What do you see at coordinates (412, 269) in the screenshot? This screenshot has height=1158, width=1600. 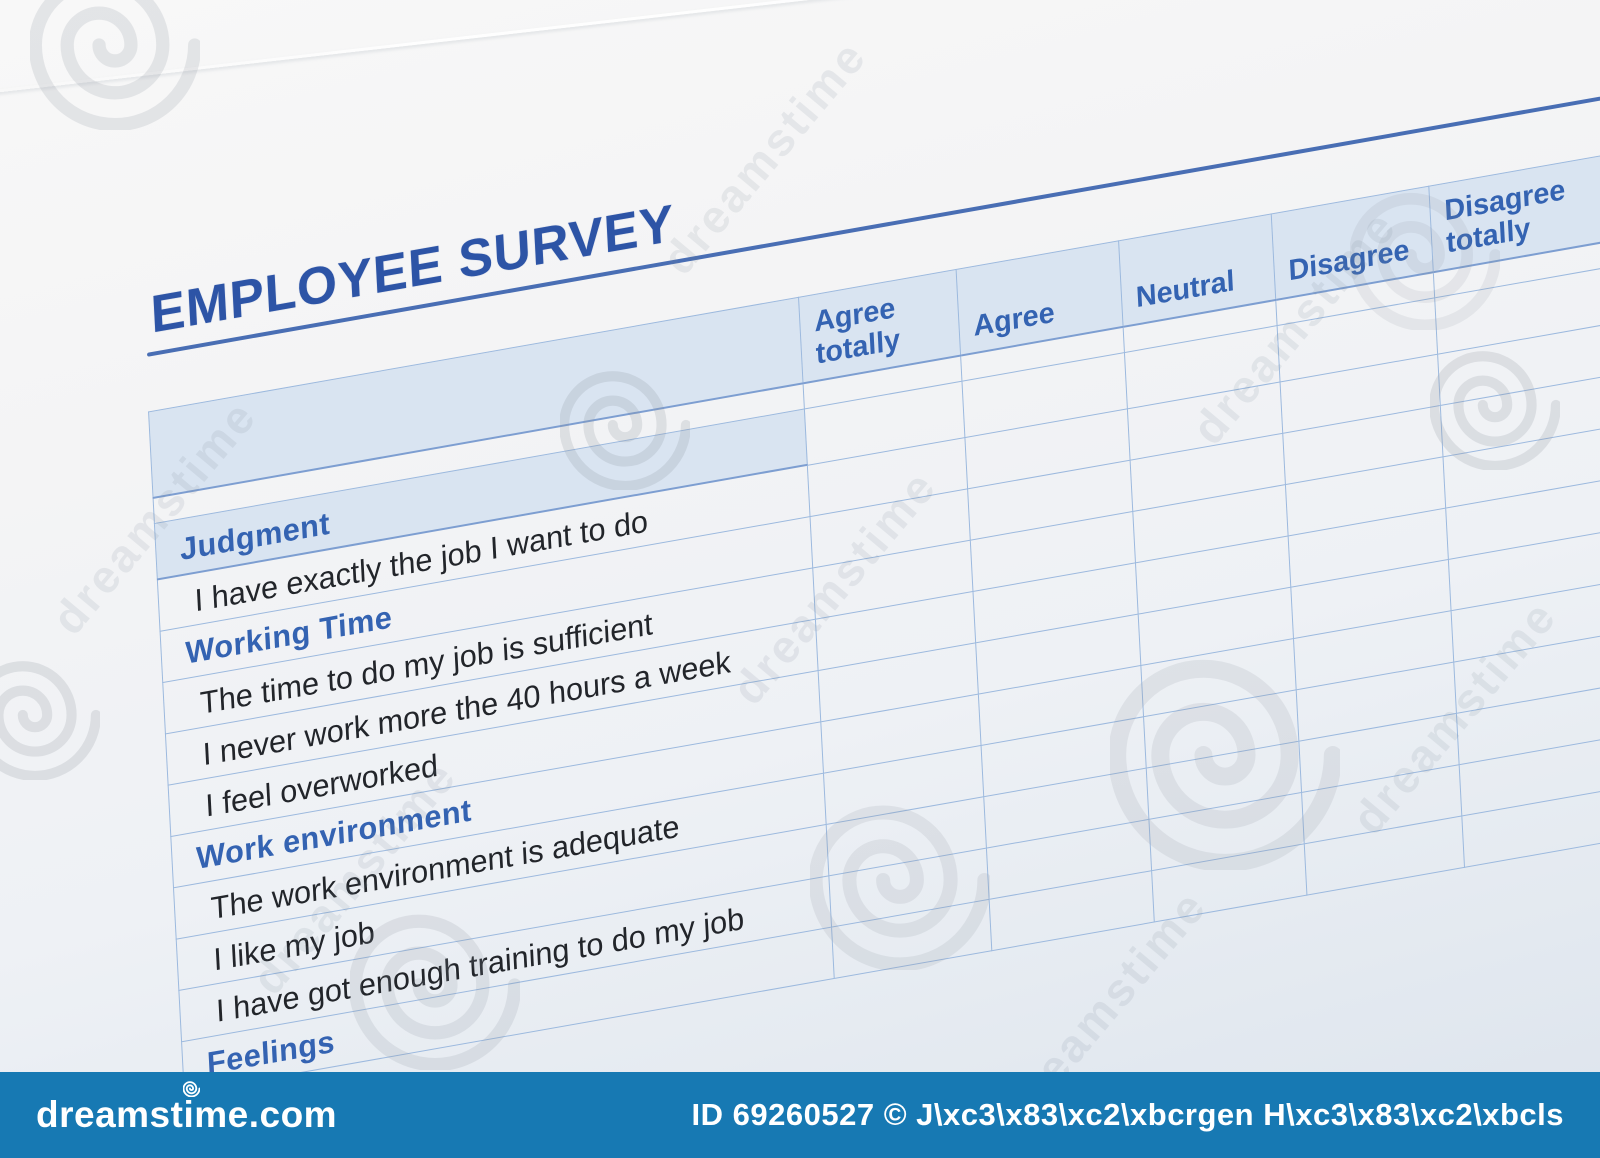 I see `page-title: EMPLOYEE SURVEY` at bounding box center [412, 269].